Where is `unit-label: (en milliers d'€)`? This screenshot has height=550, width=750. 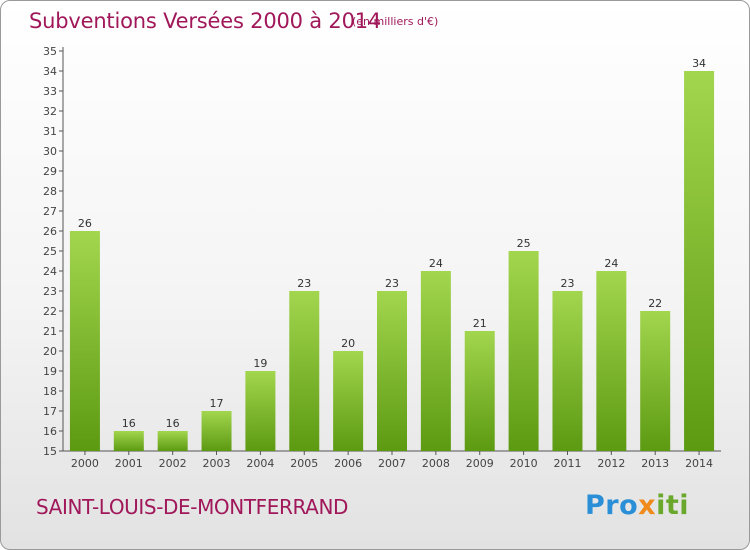 unit-label: (en milliers d'€) is located at coordinates (395, 21).